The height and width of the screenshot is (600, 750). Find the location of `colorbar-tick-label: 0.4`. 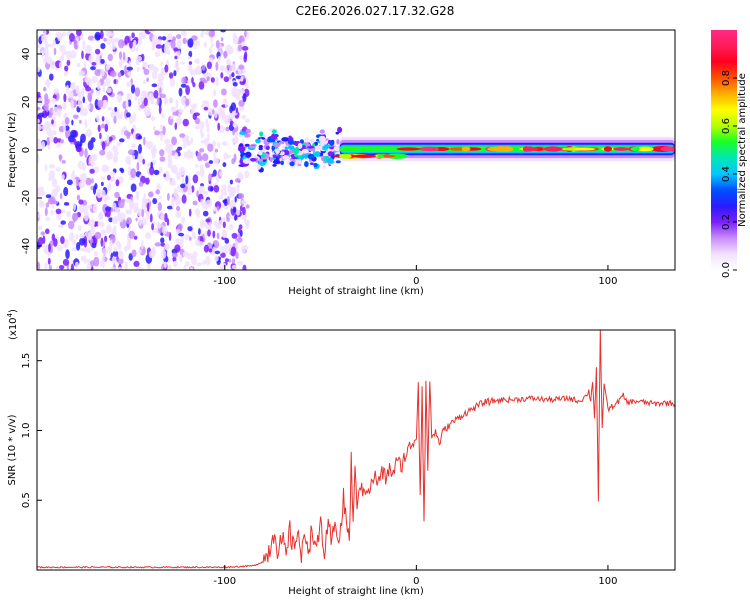

colorbar-tick-label: 0.4 is located at coordinates (726, 174).